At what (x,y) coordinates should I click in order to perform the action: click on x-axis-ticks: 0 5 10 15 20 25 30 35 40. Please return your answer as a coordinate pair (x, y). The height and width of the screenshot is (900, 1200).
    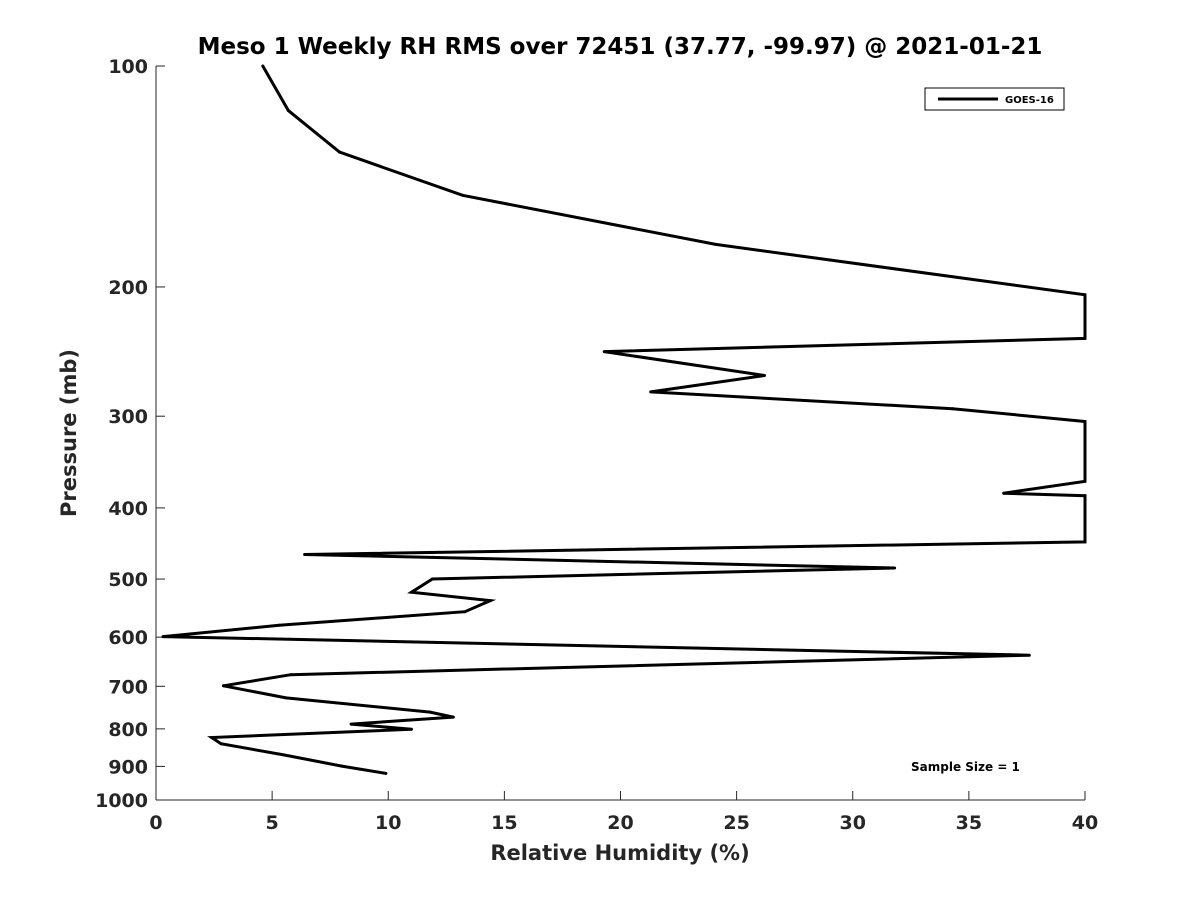
    Looking at the image, I should click on (623, 812).